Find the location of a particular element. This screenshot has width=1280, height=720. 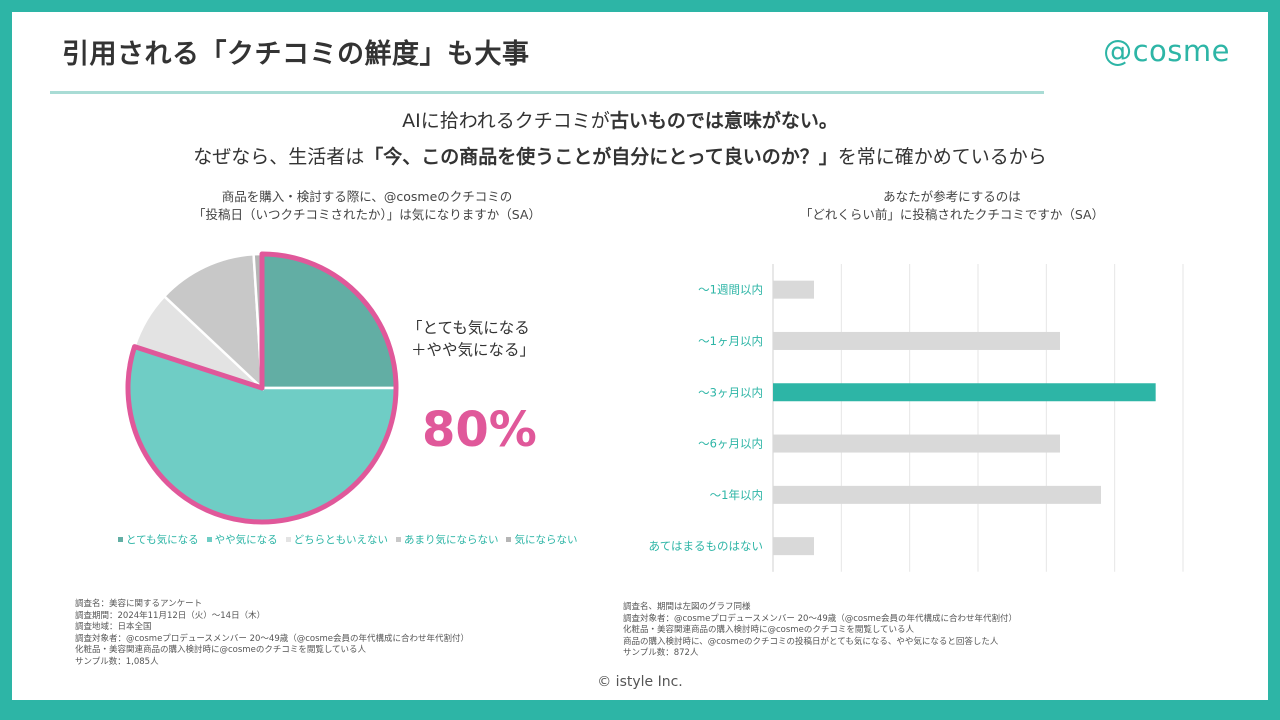

bar-x-tick-label: 0% is located at coordinates (773, 591).